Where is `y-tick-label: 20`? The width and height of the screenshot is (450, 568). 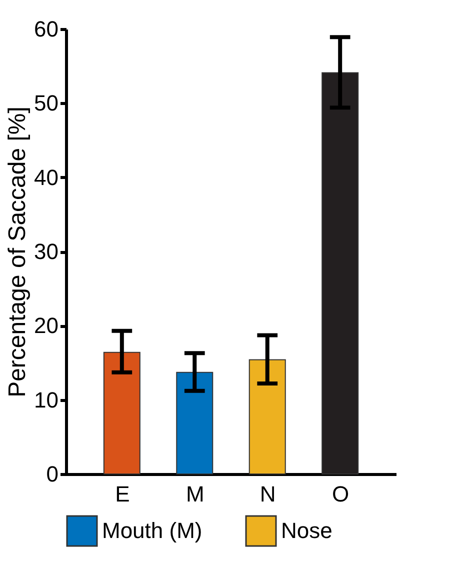 y-tick-label: 20 is located at coordinates (46, 325).